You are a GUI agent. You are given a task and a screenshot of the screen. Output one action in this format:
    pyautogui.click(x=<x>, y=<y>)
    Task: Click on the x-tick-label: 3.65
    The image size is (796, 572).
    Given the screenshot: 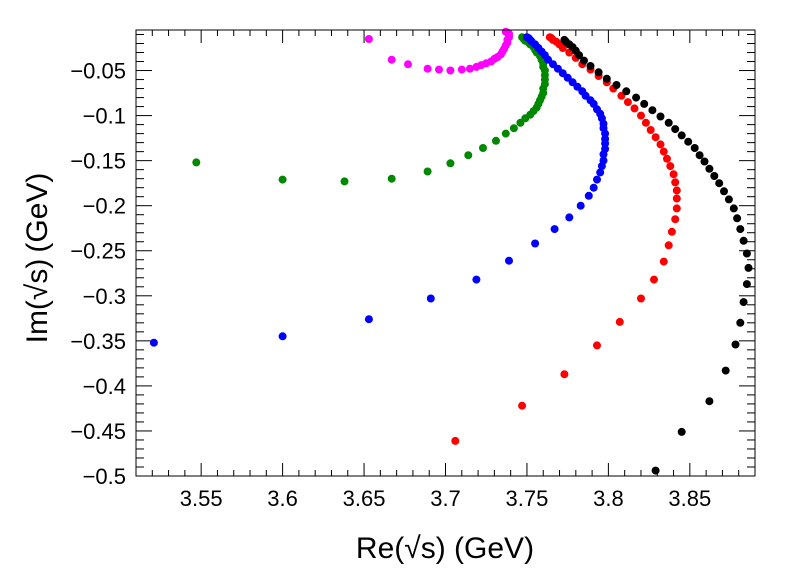 What is the action you would take?
    pyautogui.click(x=364, y=498)
    